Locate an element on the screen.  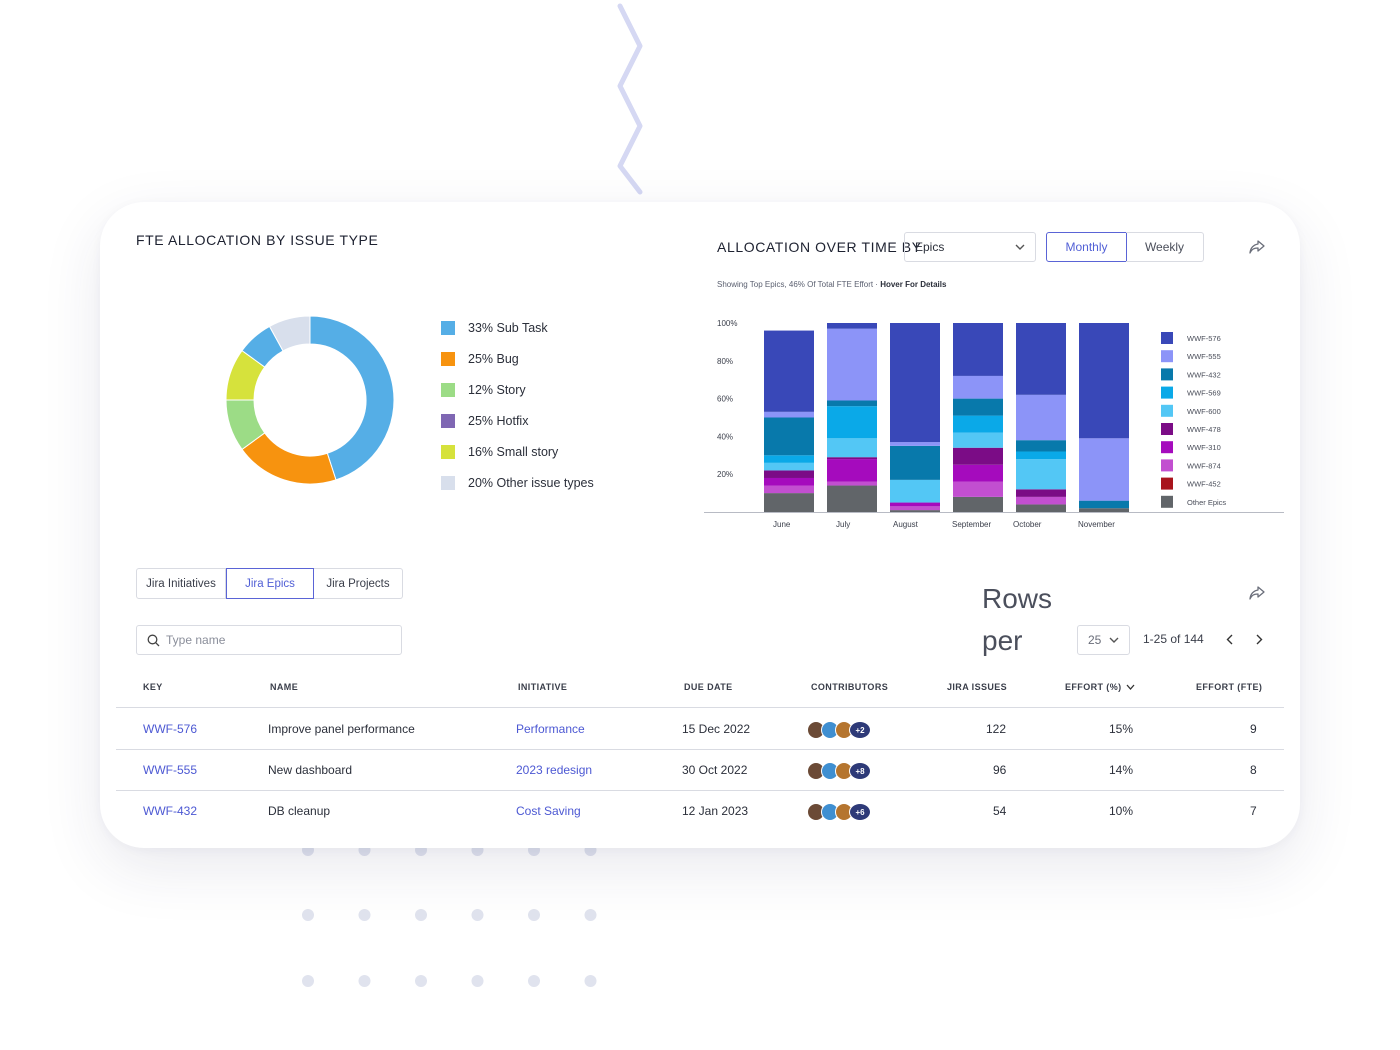
row-key-link: WWF-576 is located at coordinates (170, 729).